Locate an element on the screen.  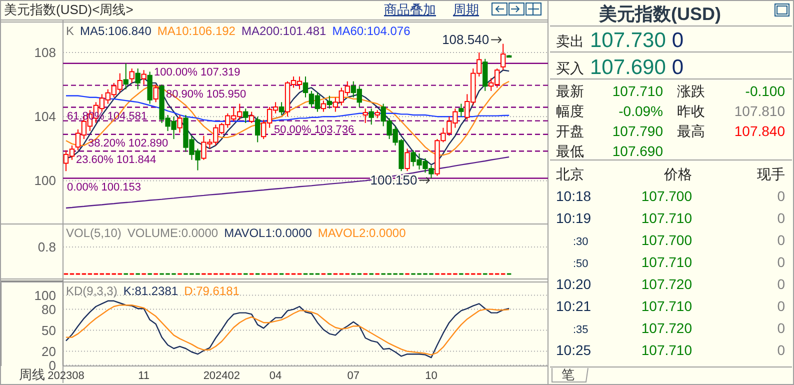
text: 107.730 is located at coordinates (628, 40).